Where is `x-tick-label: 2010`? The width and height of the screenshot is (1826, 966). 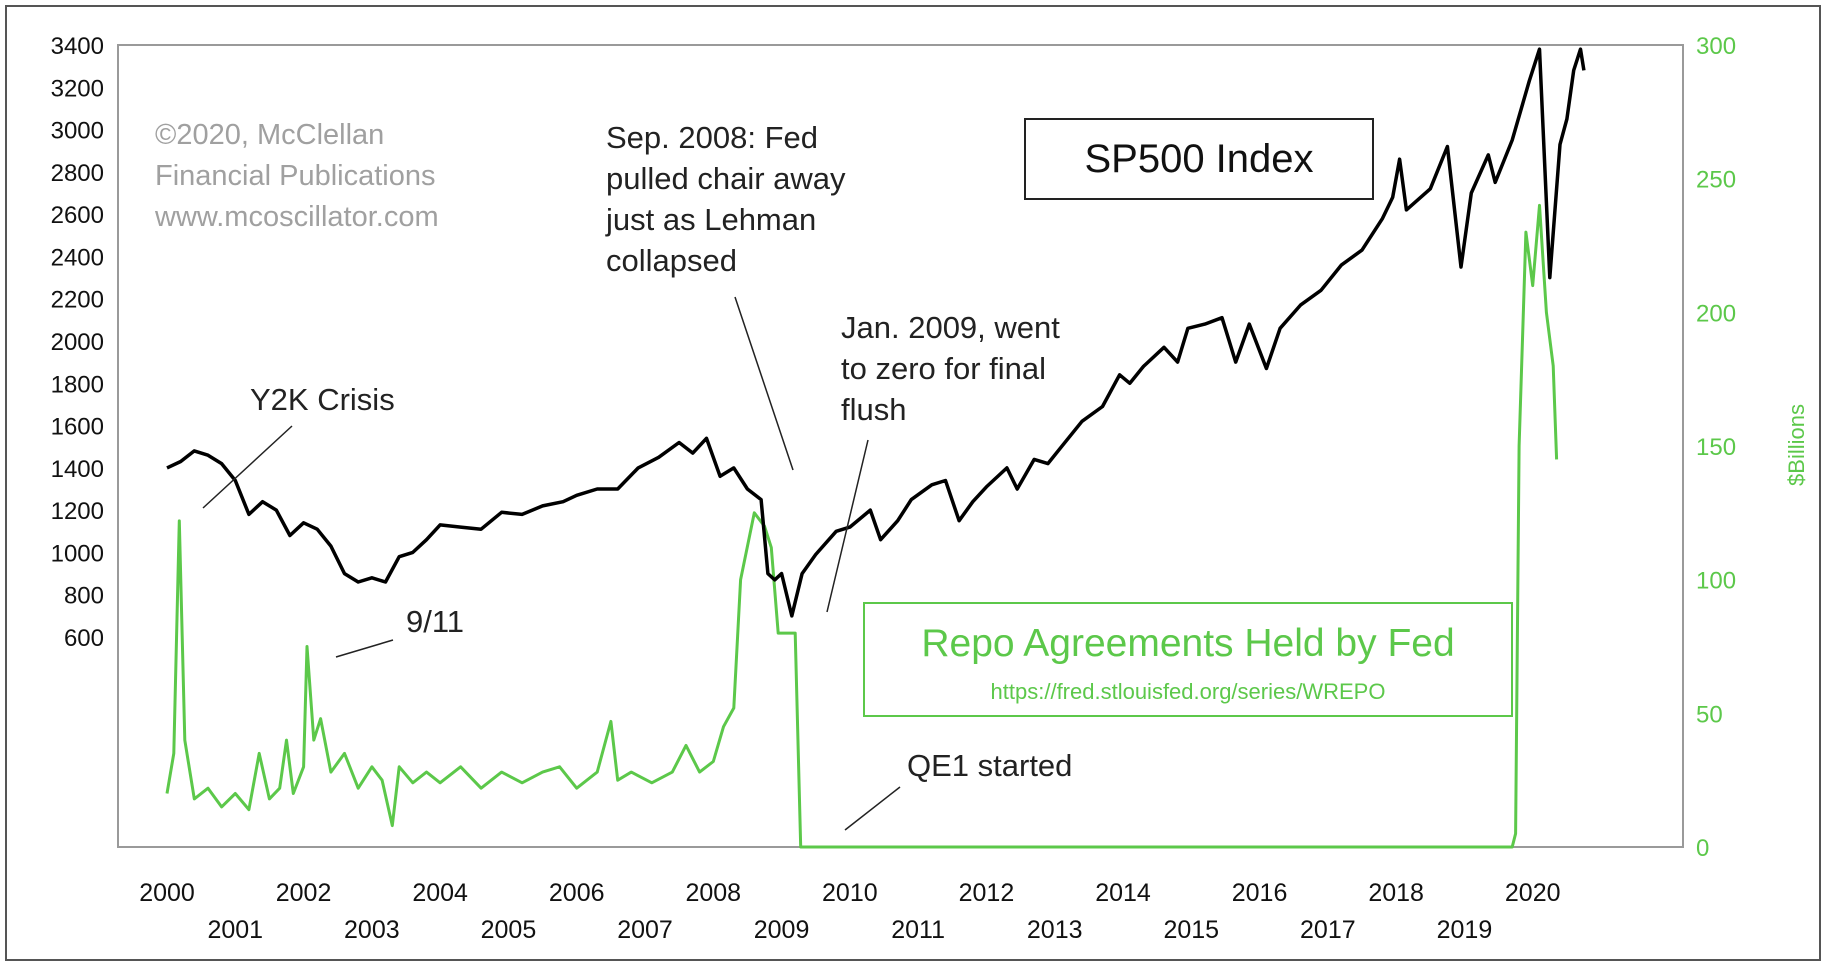
x-tick-label: 2010 is located at coordinates (850, 893).